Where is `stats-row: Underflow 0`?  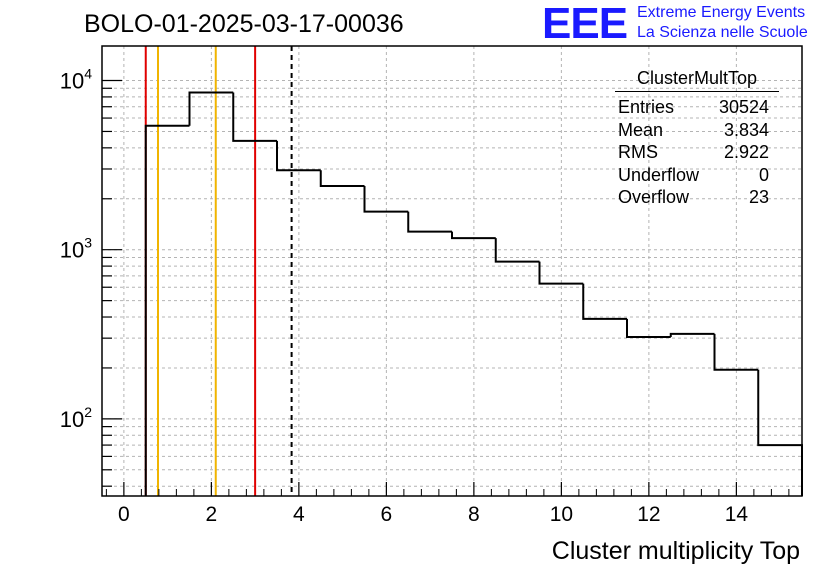 stats-row: Underflow 0 is located at coordinates (694, 175).